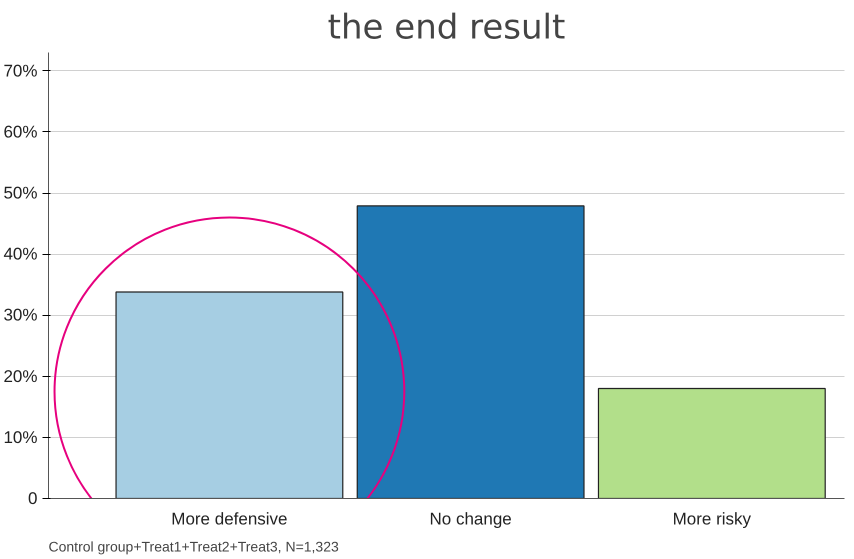 This screenshot has width=854, height=559. I want to click on y-tick-label: 40%, so click(20, 254).